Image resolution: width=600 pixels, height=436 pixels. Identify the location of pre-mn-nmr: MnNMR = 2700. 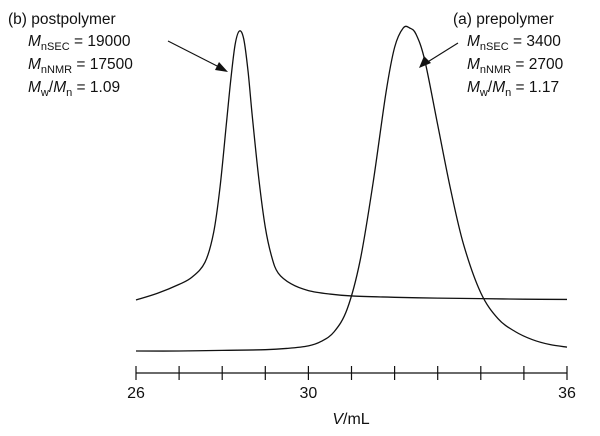
(515, 66).